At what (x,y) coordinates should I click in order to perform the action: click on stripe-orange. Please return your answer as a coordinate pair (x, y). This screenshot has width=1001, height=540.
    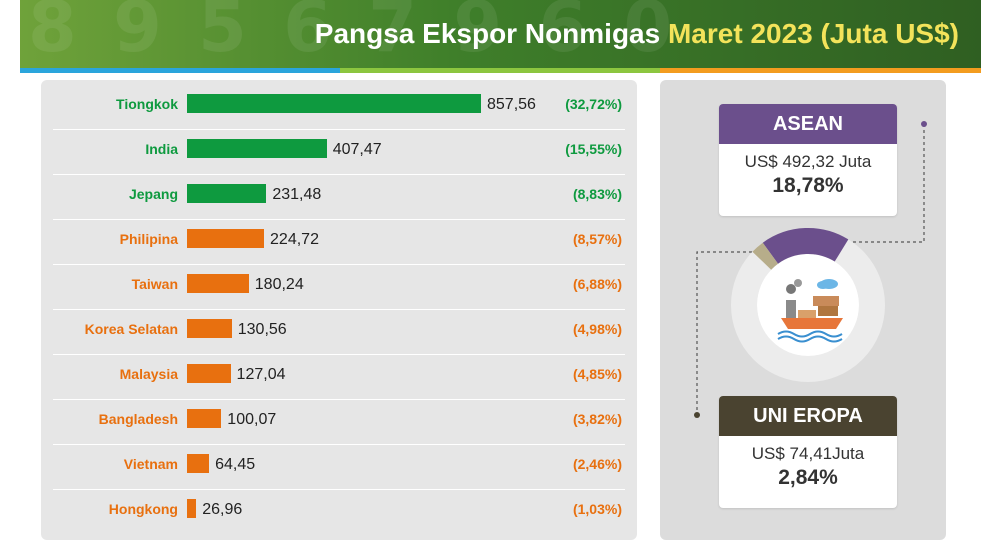
    Looking at the image, I should click on (820, 70).